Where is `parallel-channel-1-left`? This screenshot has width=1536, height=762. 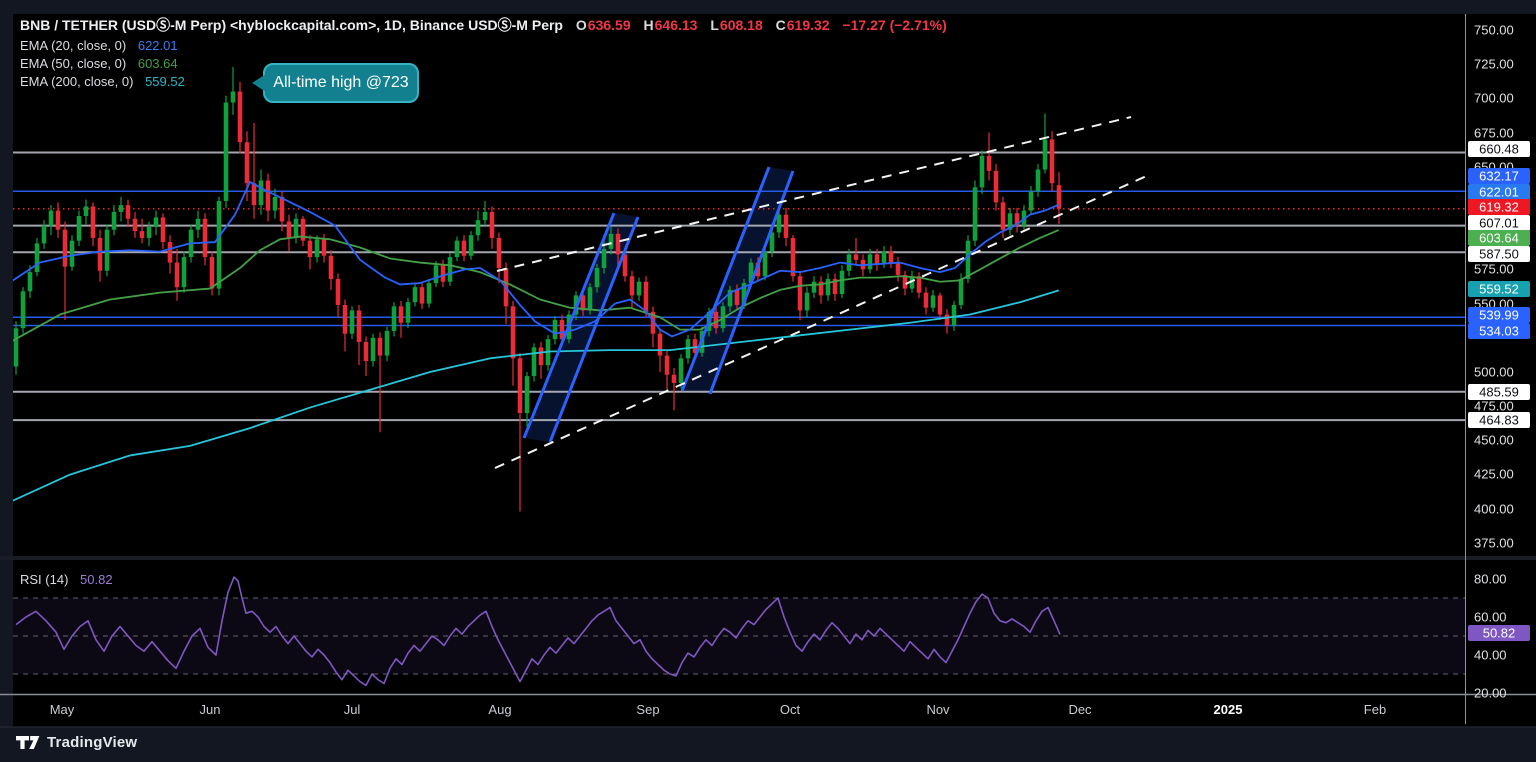
parallel-channel-1-left is located at coordinates (569, 325).